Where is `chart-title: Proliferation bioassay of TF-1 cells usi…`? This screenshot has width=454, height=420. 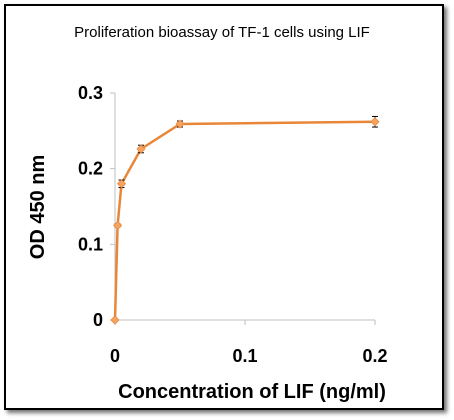
chart-title: Proliferation bioassay of TF-1 cells usi… is located at coordinates (222, 32).